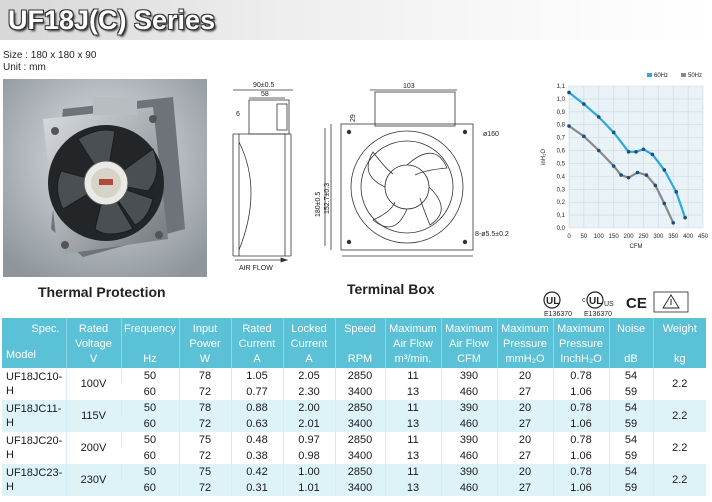 The image size is (712, 502). Describe the element at coordinates (671, 302) in the screenshot. I see `tuv-mark-icon` at that location.